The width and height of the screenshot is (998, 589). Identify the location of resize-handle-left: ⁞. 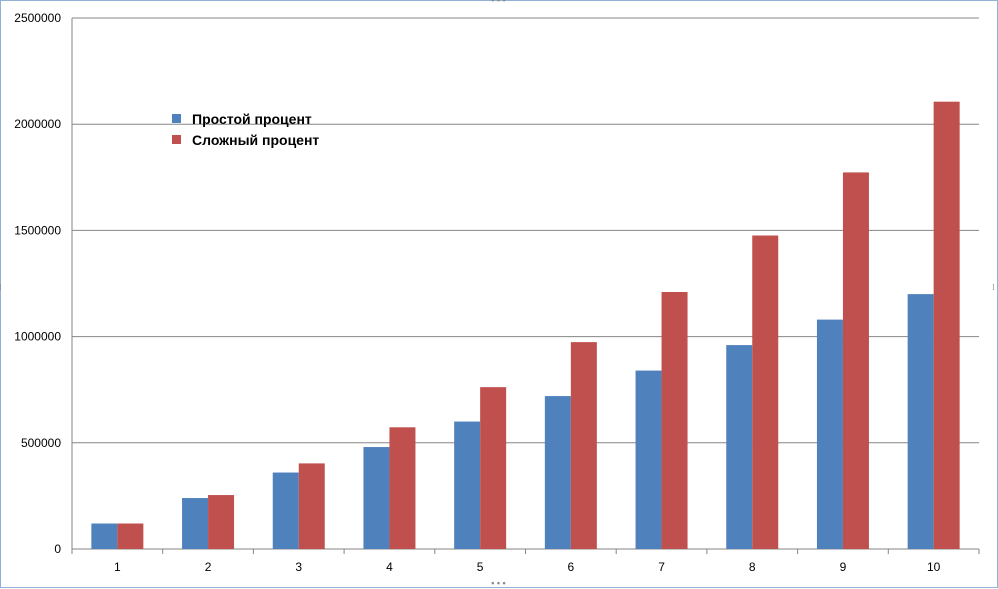
(1, 288).